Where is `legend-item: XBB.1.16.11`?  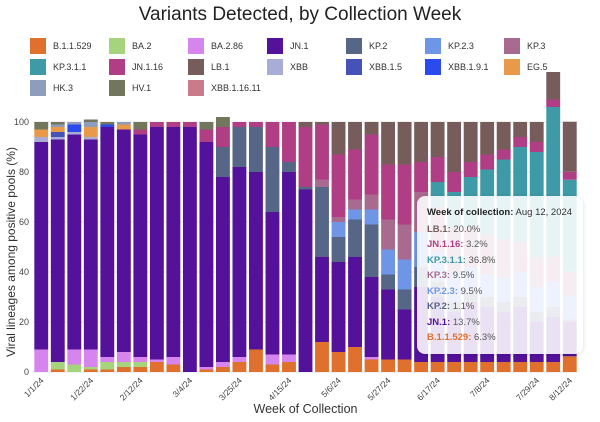
legend-item: XBB.1.16.11 is located at coordinates (224, 88).